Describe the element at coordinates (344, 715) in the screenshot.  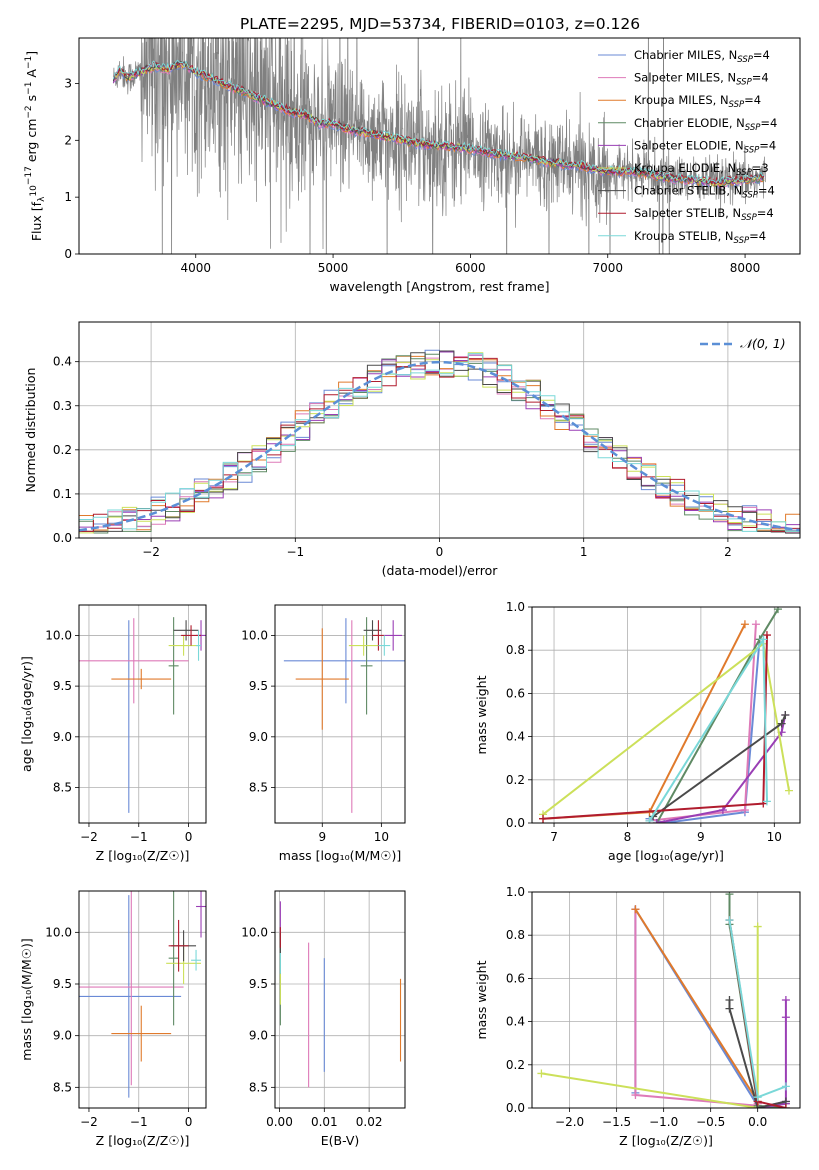
I see `age_vs_mass-marks` at that location.